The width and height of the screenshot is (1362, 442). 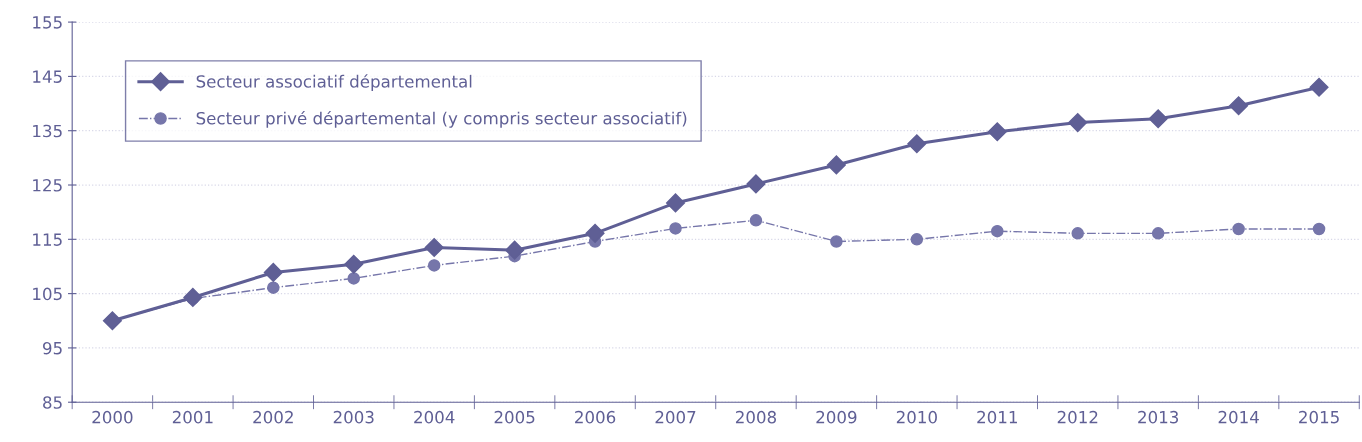 I want to click on legend-label: Secteur associatif départemental, so click(x=334, y=82).